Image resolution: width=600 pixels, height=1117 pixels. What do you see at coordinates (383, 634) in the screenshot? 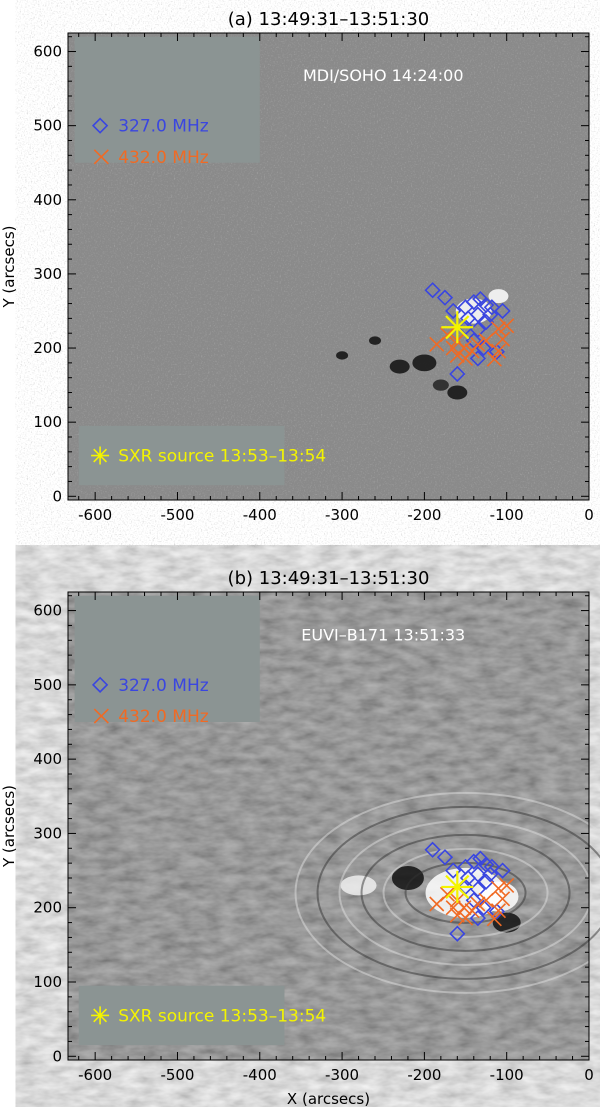
I see `image-label: EUVI–B171 13:51:33` at bounding box center [383, 634].